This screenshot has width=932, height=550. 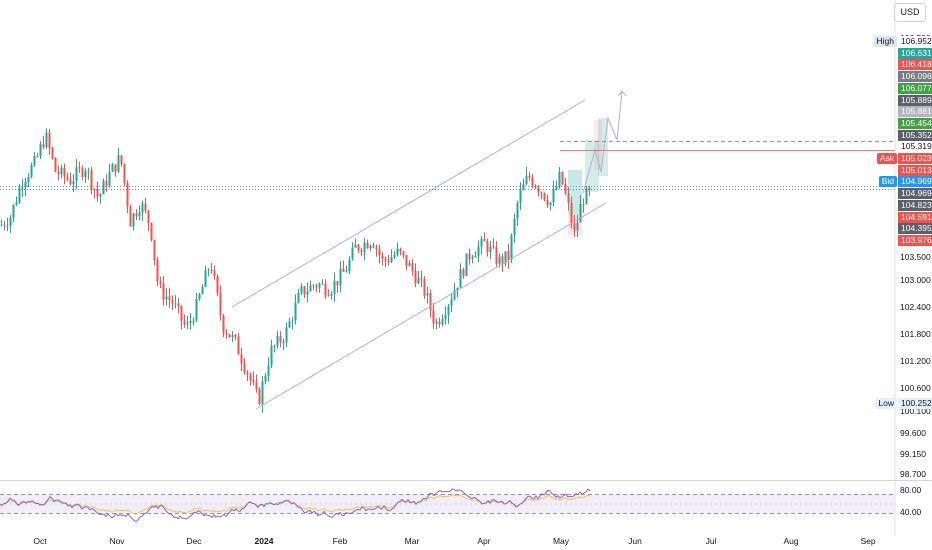 I want to click on time-axis-label: Aug, so click(x=791, y=541).